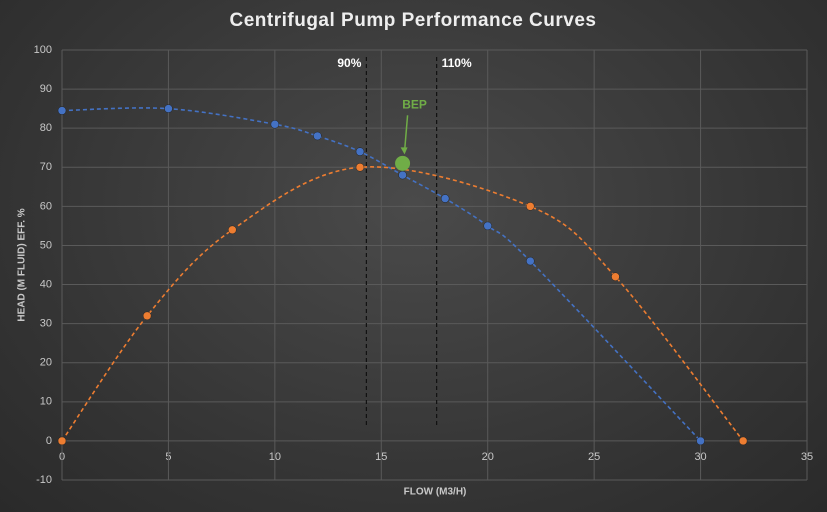 Image resolution: width=827 pixels, height=512 pixels. Describe the element at coordinates (44, 480) in the screenshot. I see `y-tick-label: -10` at that location.